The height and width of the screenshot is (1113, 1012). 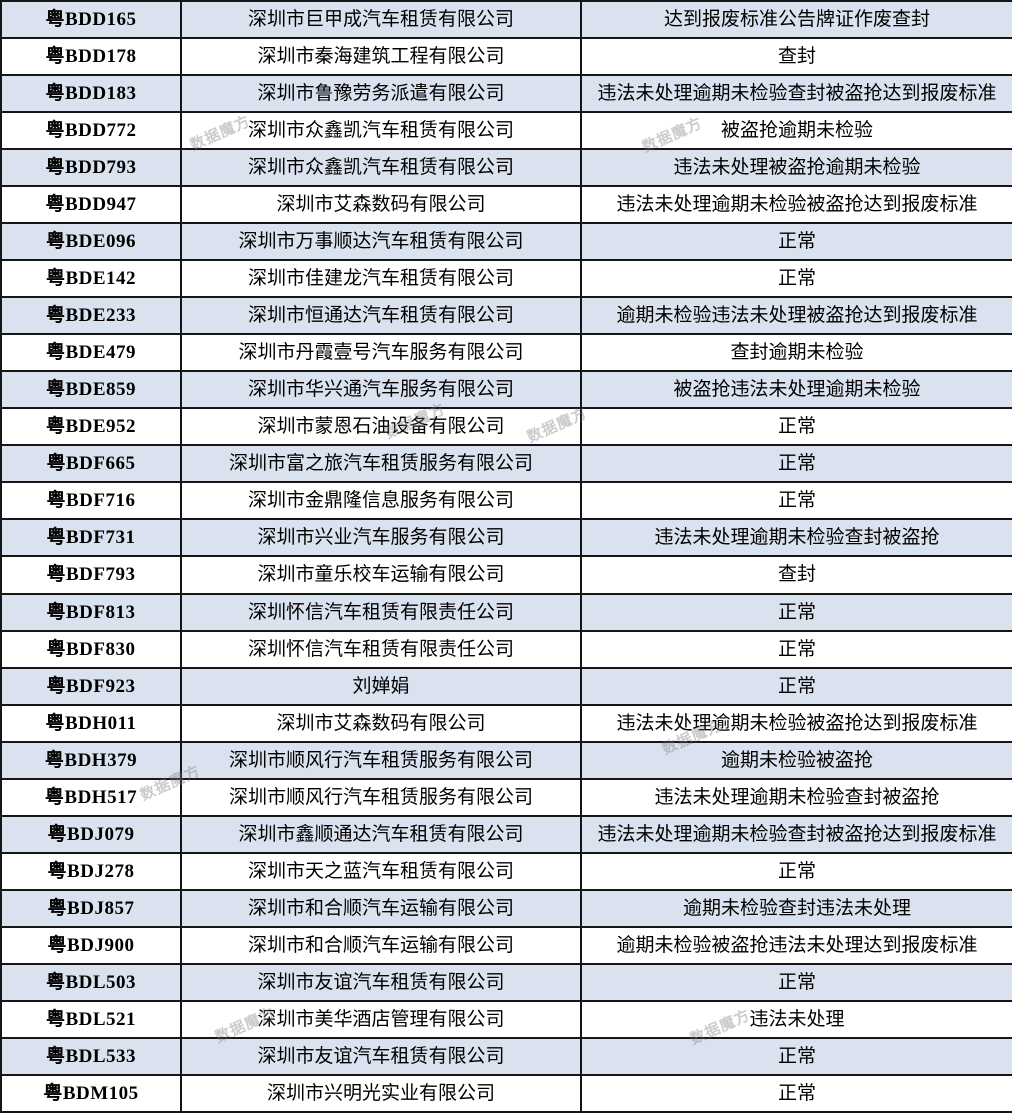 I want to click on status-cell: 违法未处理逾期未检验被盗抢达到报废标准, so click(x=796, y=205).